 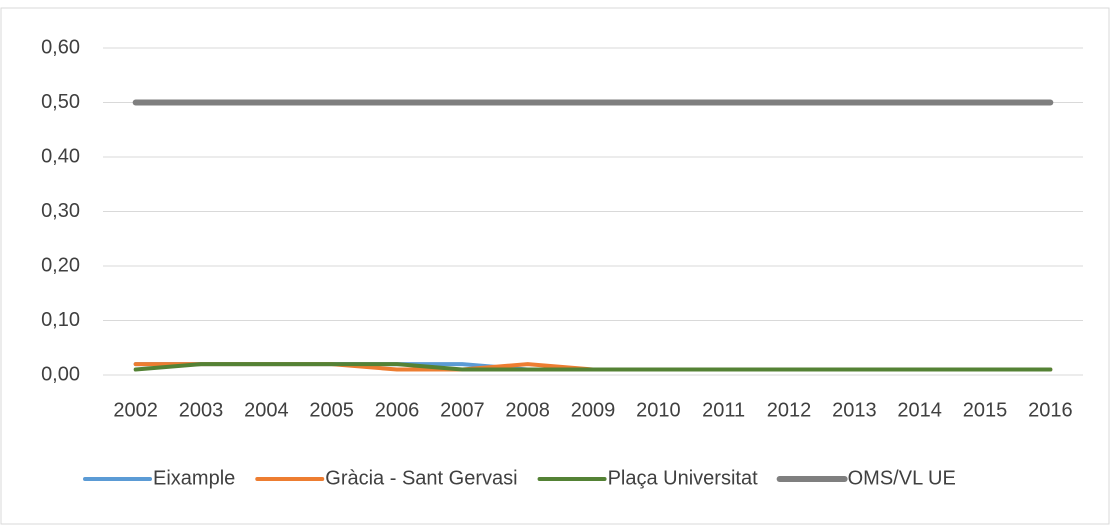 I want to click on legend-label: Plaça Universitat, so click(x=683, y=478).